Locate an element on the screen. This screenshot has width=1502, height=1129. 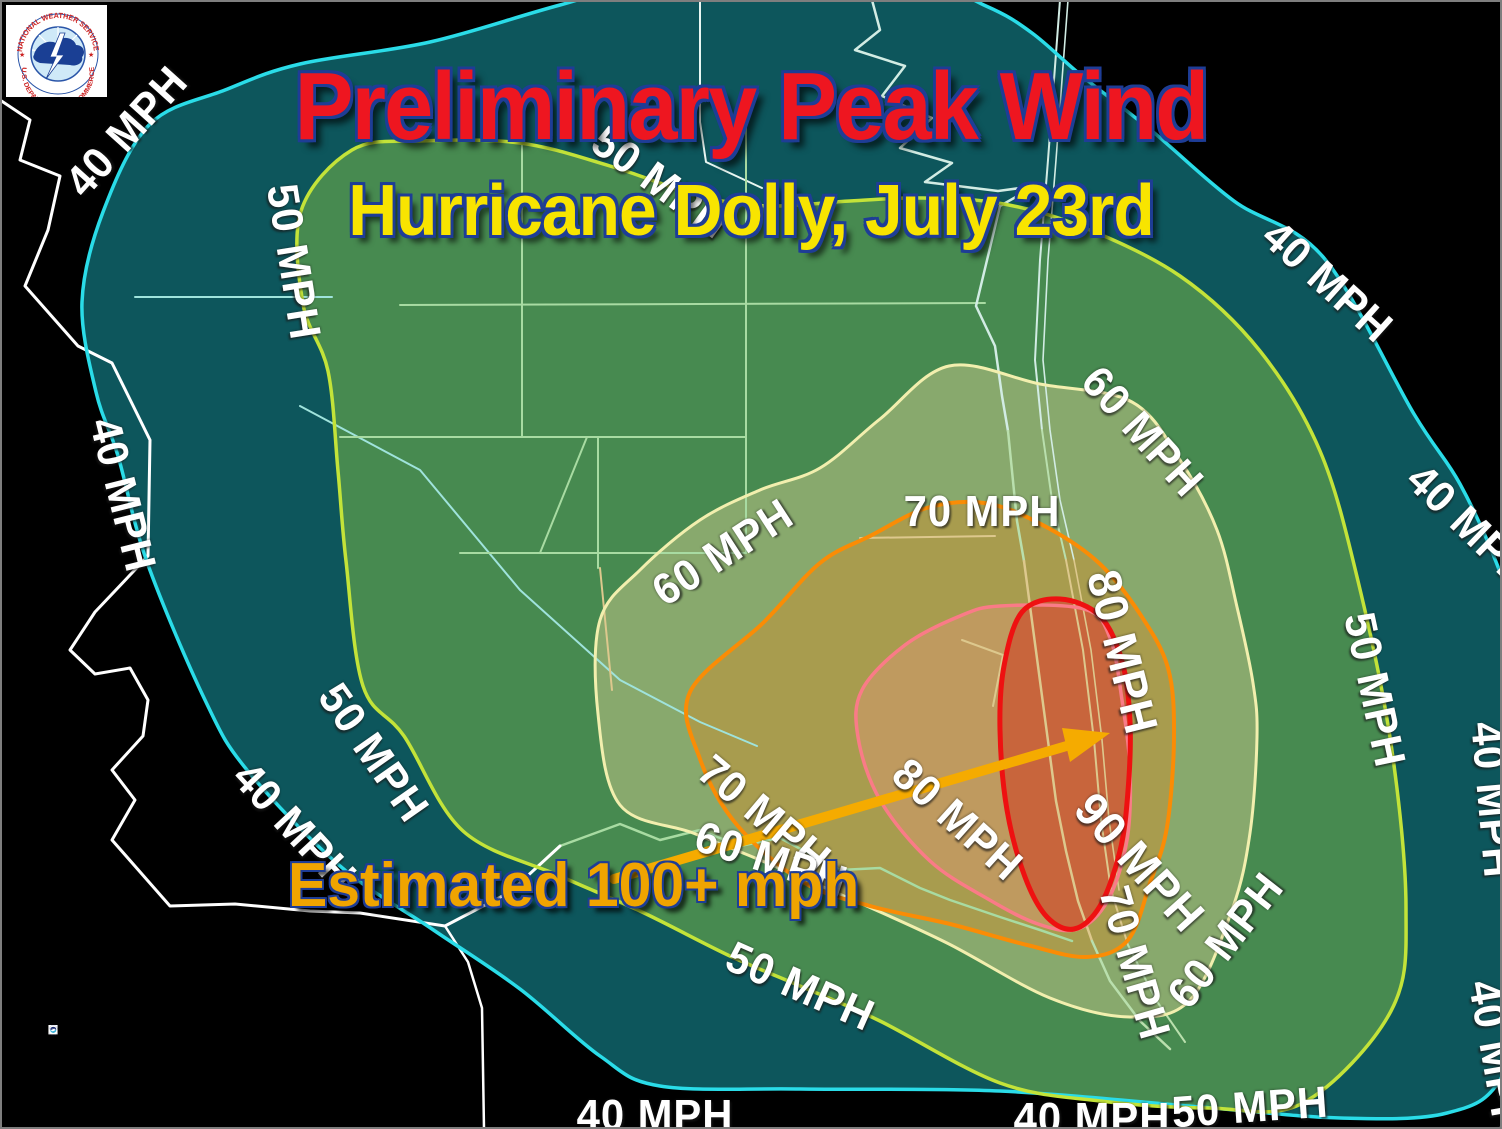
map-title: Preliminary Peak Wind is located at coordinates (752, 106).